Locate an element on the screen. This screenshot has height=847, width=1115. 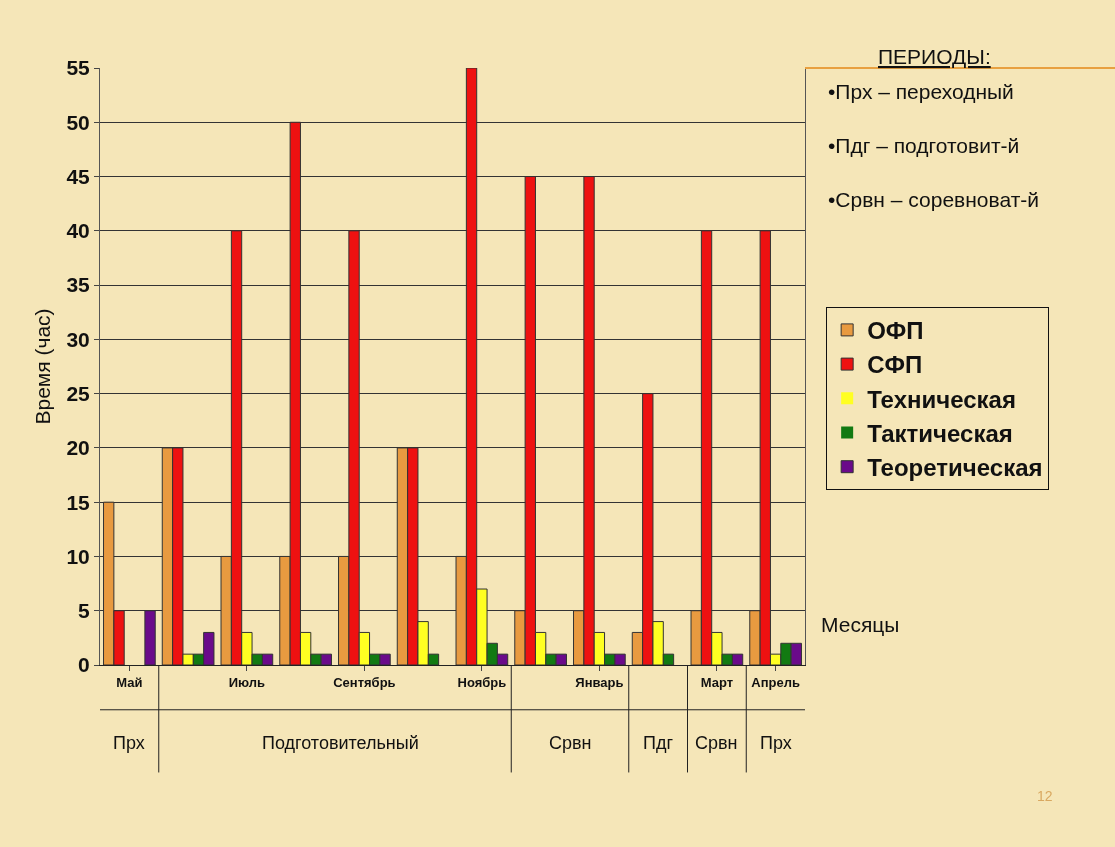
y-tick-label: 15 is located at coordinates (78, 502).